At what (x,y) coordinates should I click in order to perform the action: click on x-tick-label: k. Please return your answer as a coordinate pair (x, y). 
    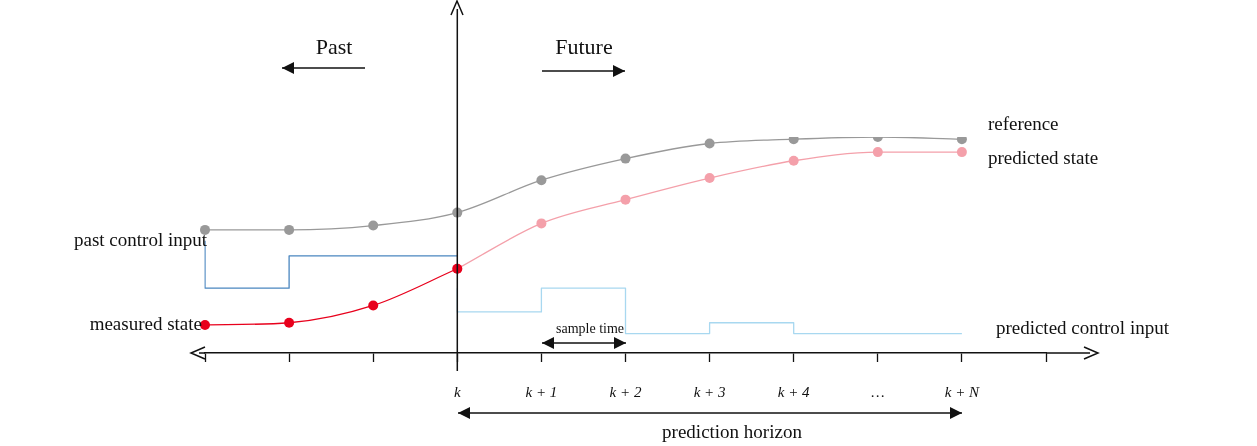
    Looking at the image, I should click on (457, 391).